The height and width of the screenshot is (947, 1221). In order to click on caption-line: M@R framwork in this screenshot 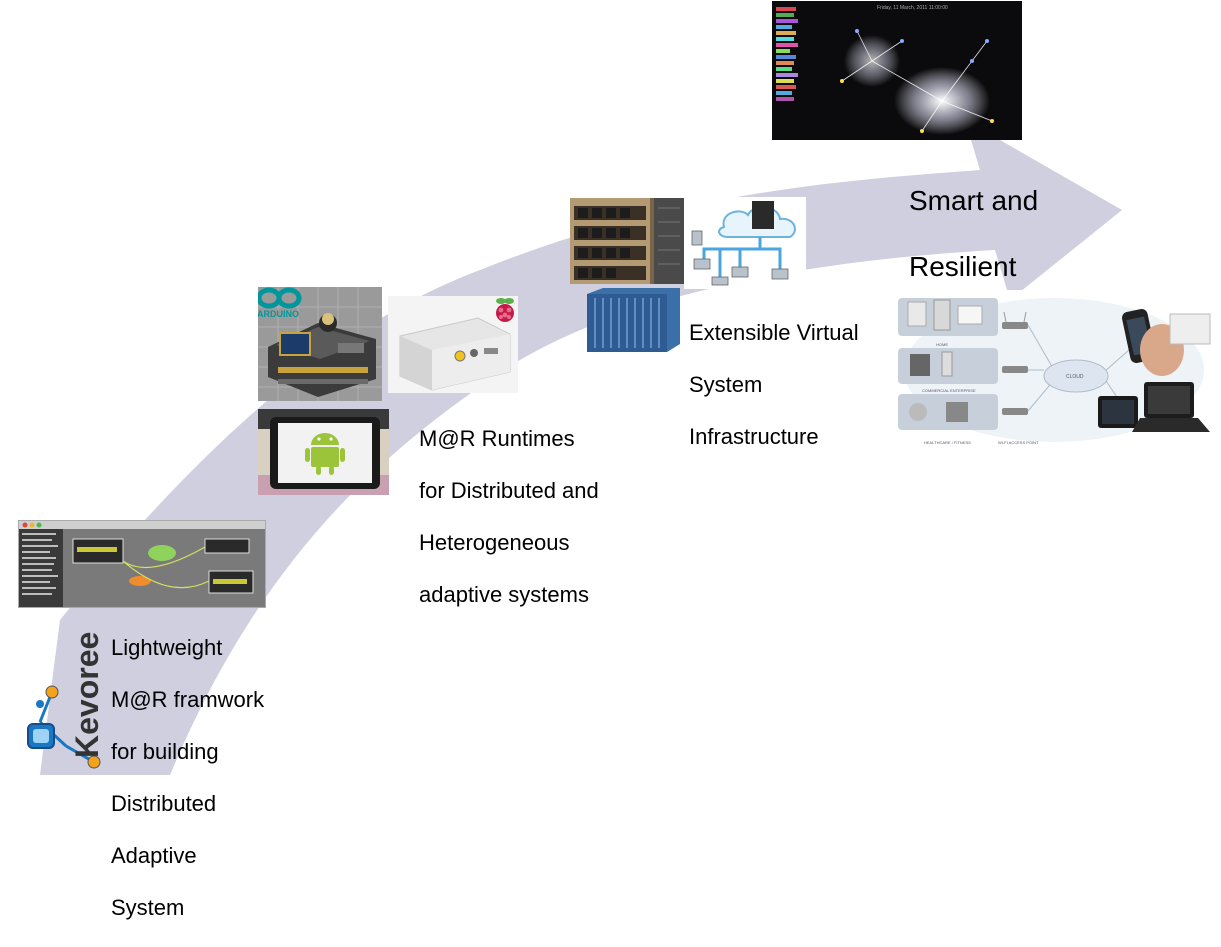, I will do `click(188, 699)`.